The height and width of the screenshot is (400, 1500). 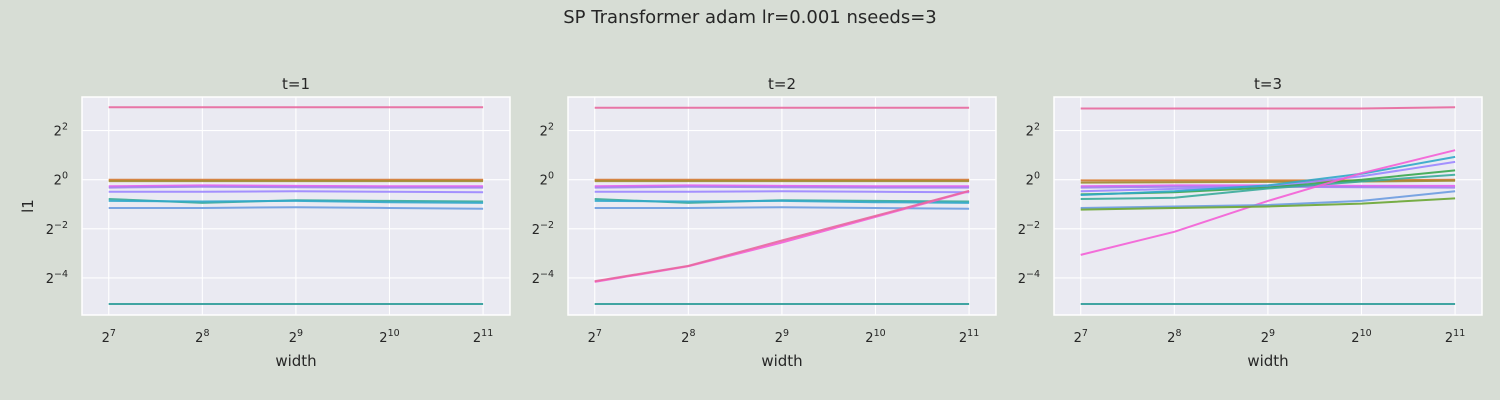 I want to click on panel-title: t=1, so click(x=296, y=84).